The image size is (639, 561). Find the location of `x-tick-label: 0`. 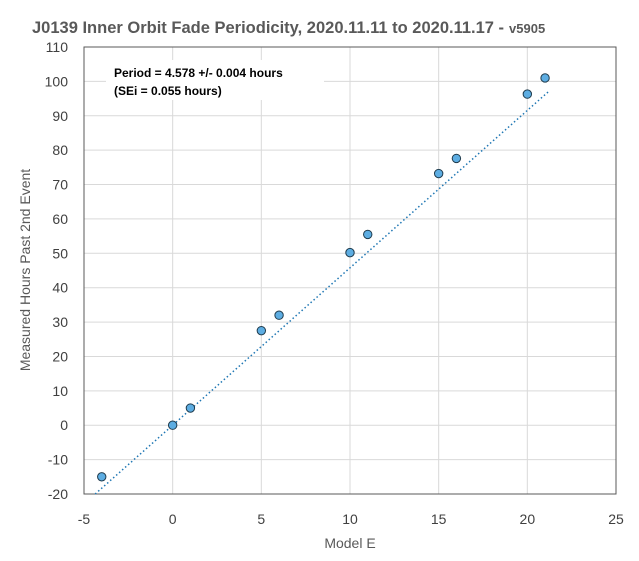

x-tick-label: 0 is located at coordinates (173, 519).